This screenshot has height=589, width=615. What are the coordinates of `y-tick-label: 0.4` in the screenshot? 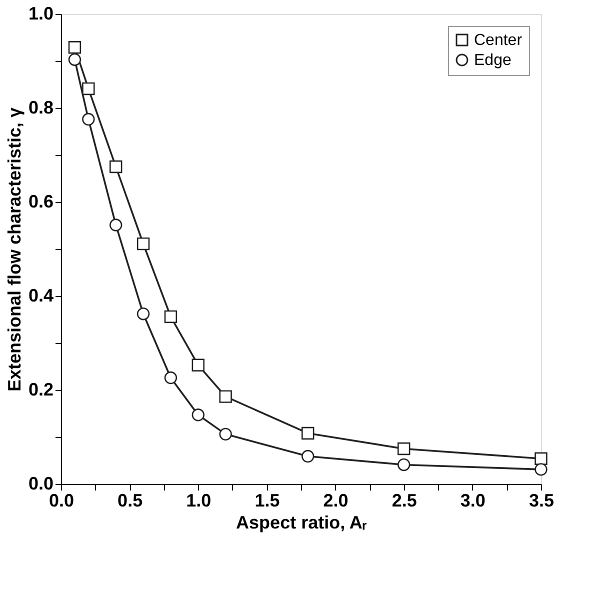 It's located at (41, 296).